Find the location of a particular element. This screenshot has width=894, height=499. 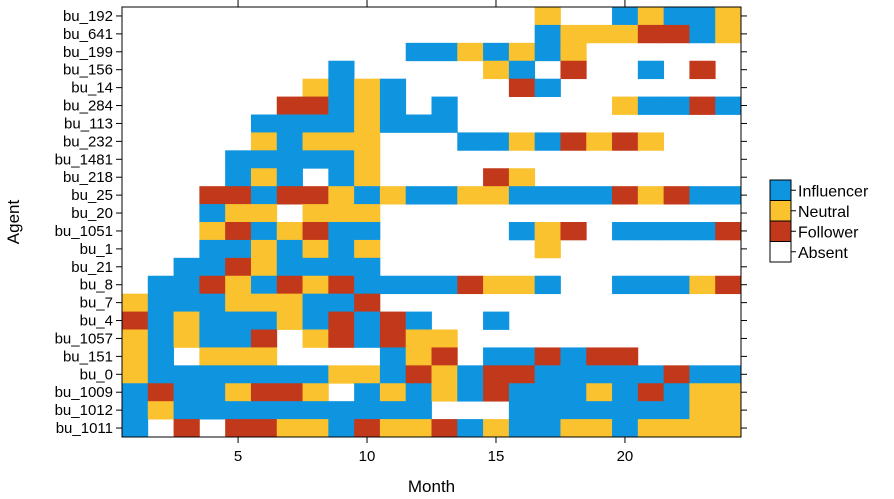

x-axis-title: Month is located at coordinates (431, 486).